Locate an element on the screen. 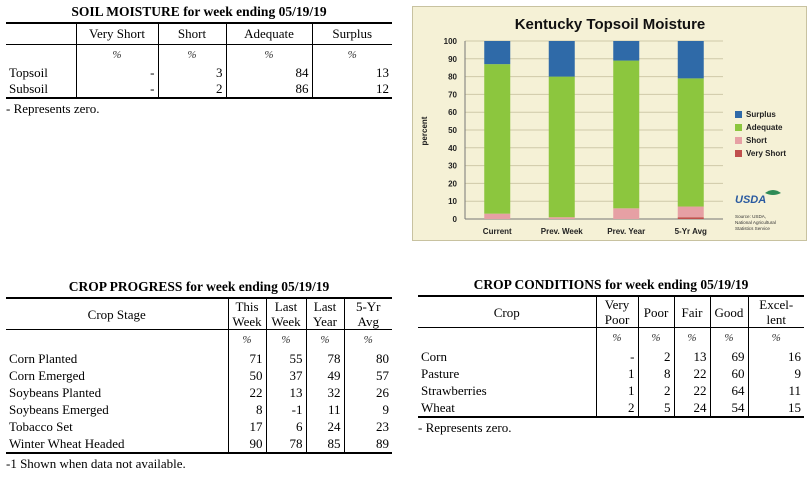 This screenshot has height=490, width=812. source-text: National Agricultural is located at coordinates (755, 222).